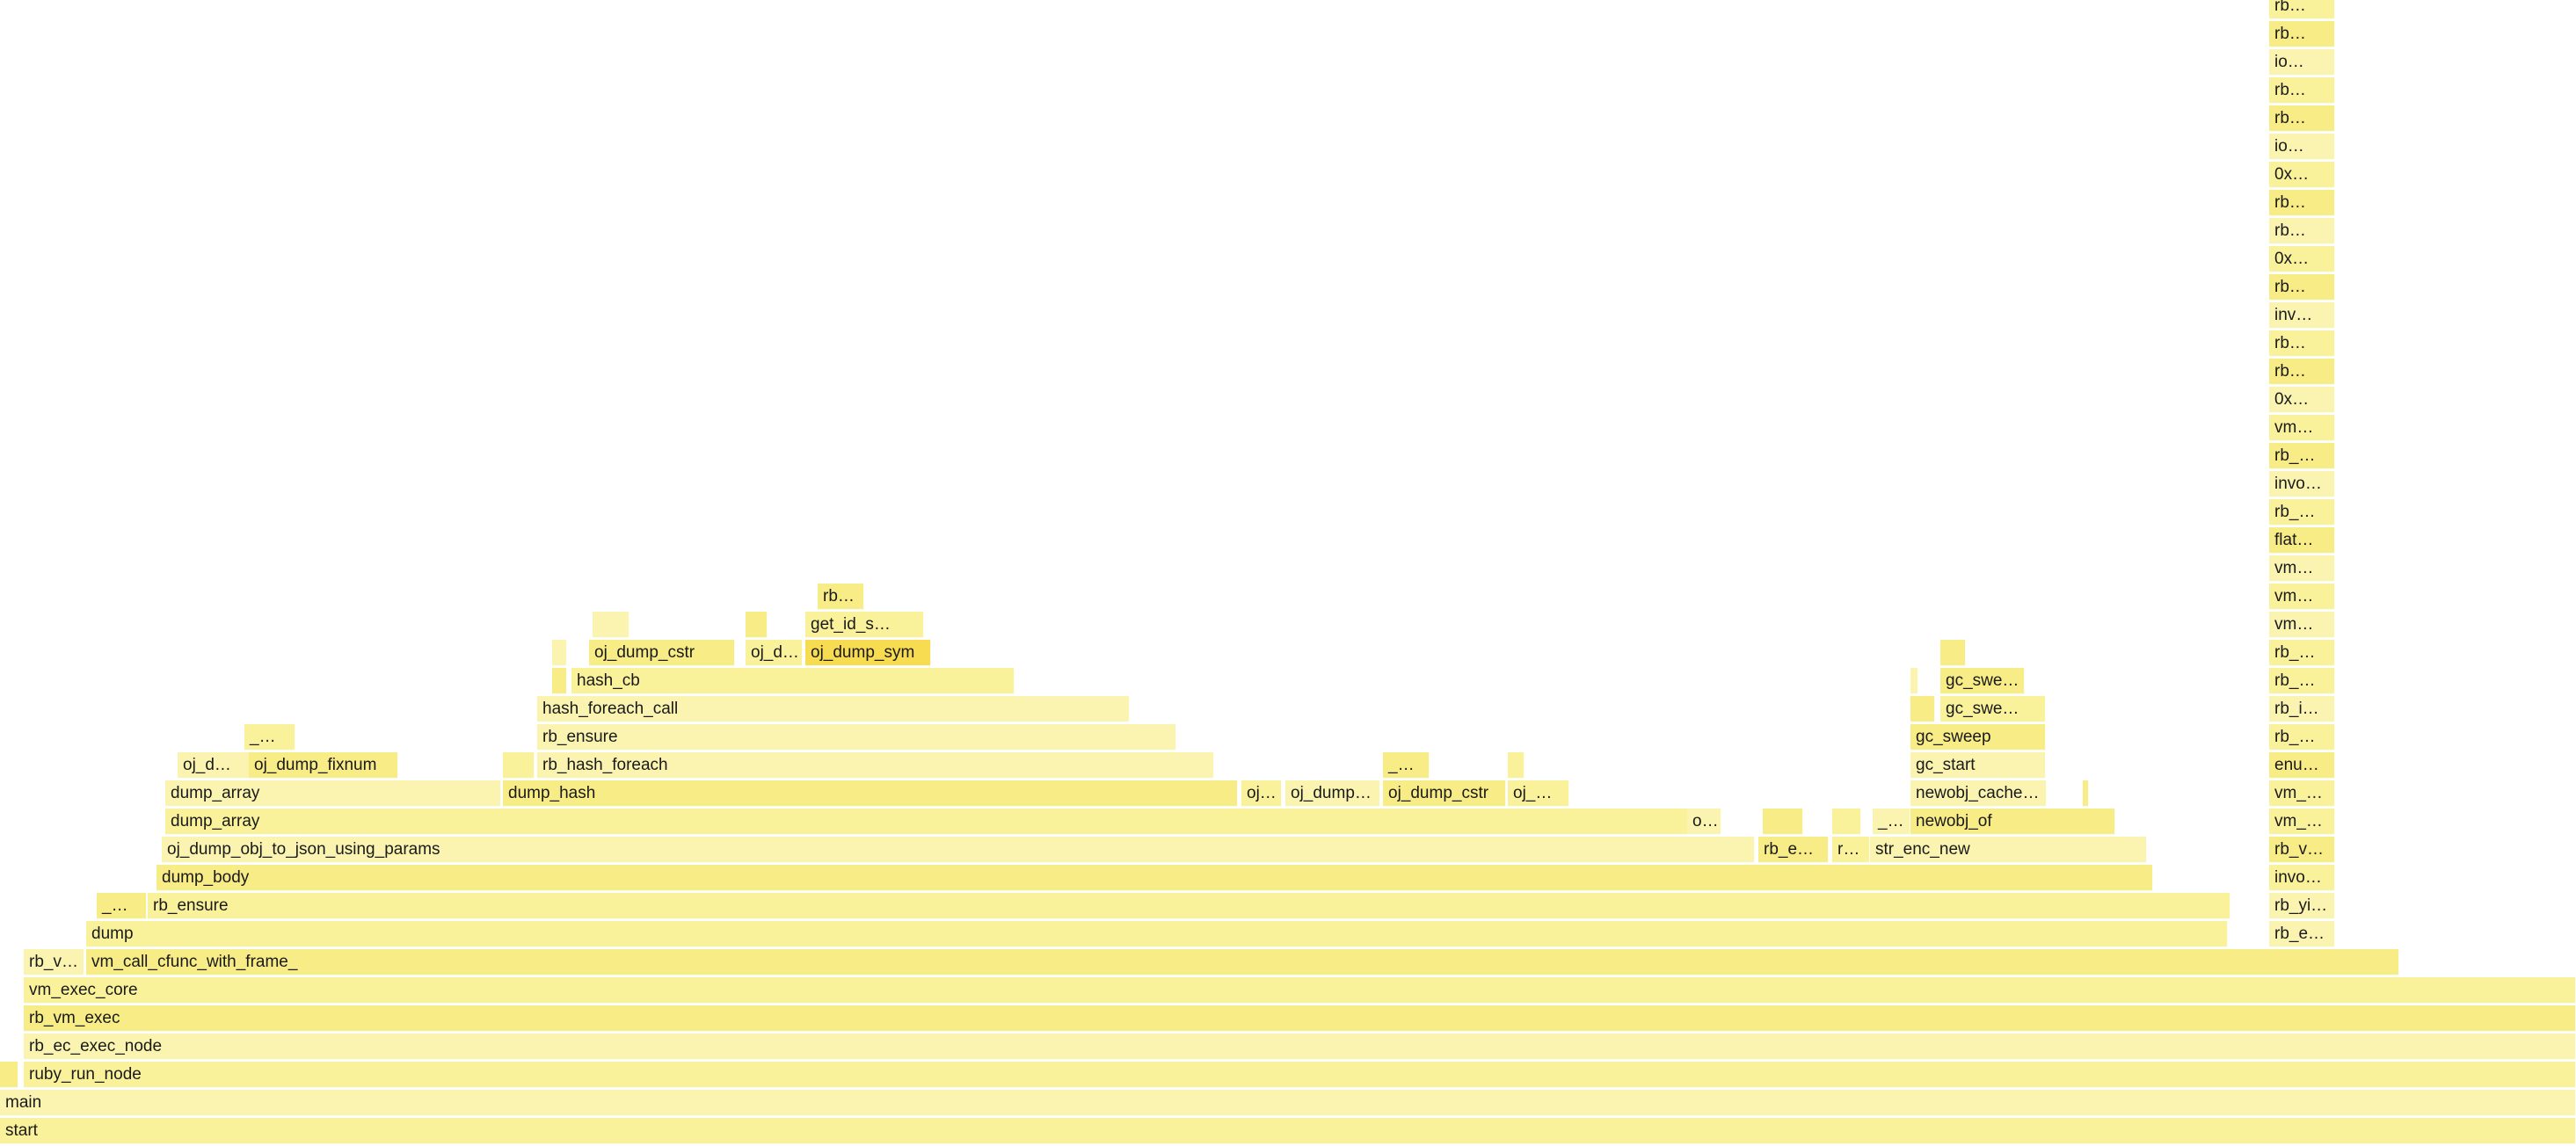  I want to click on frame-str-enc-new: str_enc_new, so click(2008, 850).